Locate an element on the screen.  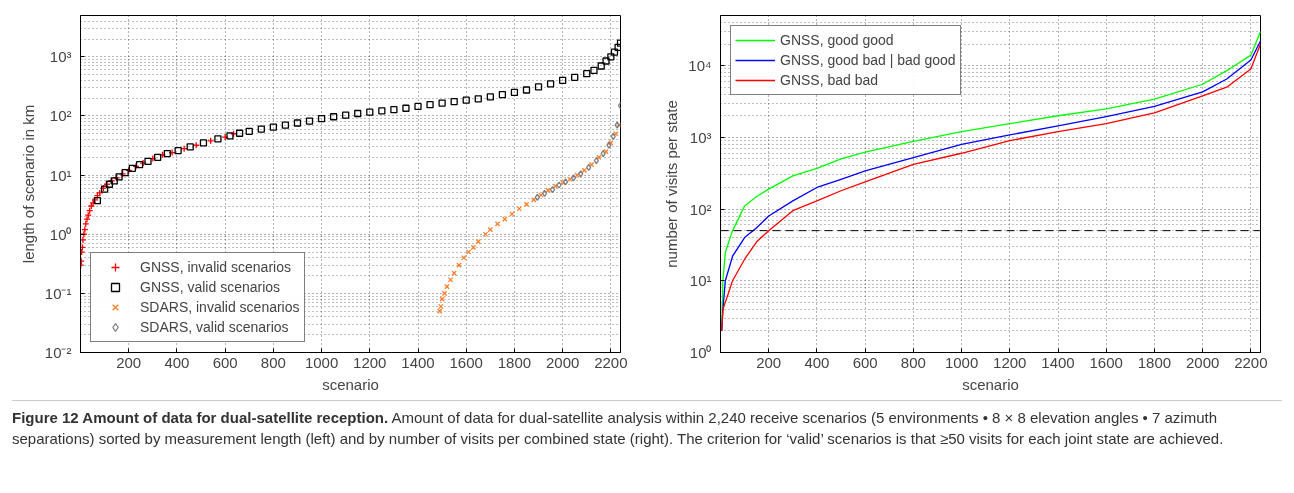
y-axis-title: number of visits per state is located at coordinates (672, 184).